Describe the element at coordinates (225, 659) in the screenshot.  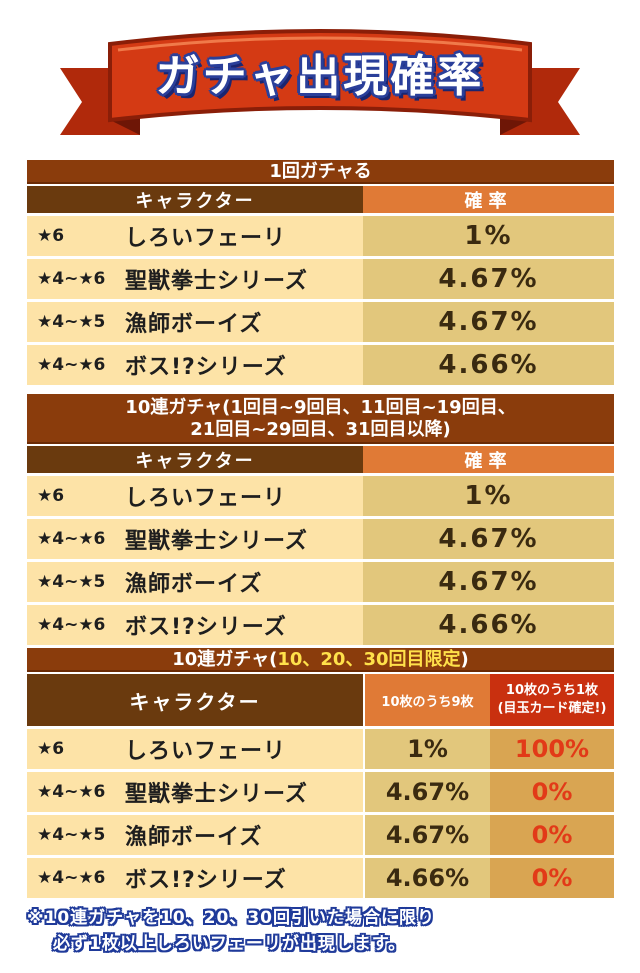
I see `section-title-prefix: 10連ガチャ(` at that location.